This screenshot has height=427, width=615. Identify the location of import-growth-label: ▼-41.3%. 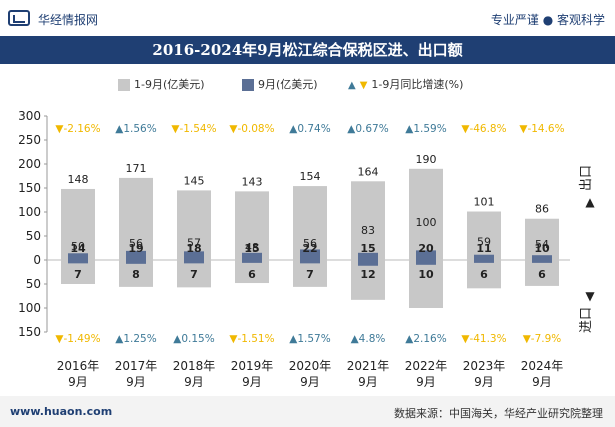
(483, 339).